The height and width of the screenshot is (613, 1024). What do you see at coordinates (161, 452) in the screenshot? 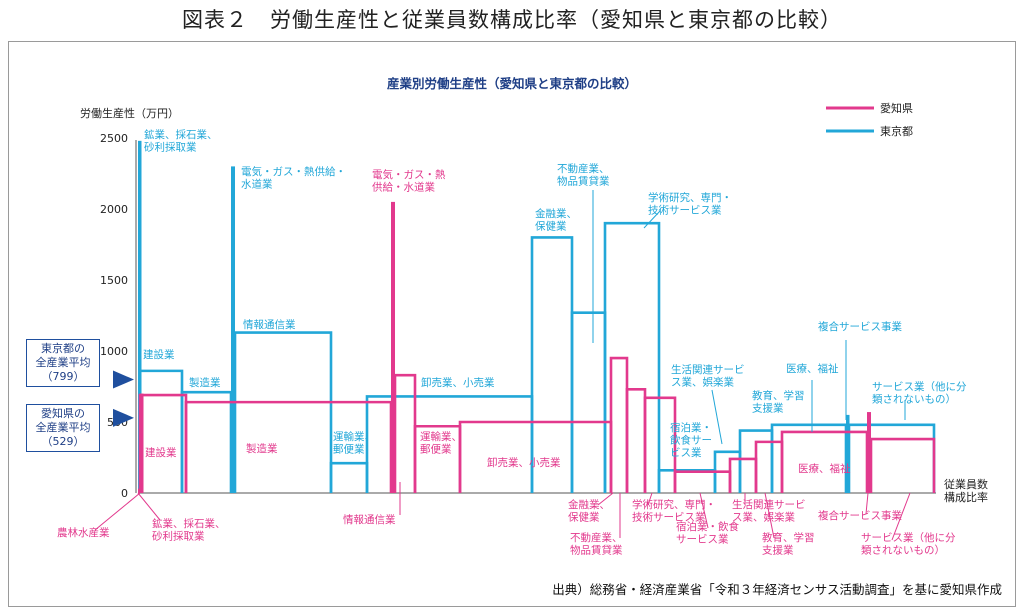
I see `aichi-annotation: 建設業` at bounding box center [161, 452].